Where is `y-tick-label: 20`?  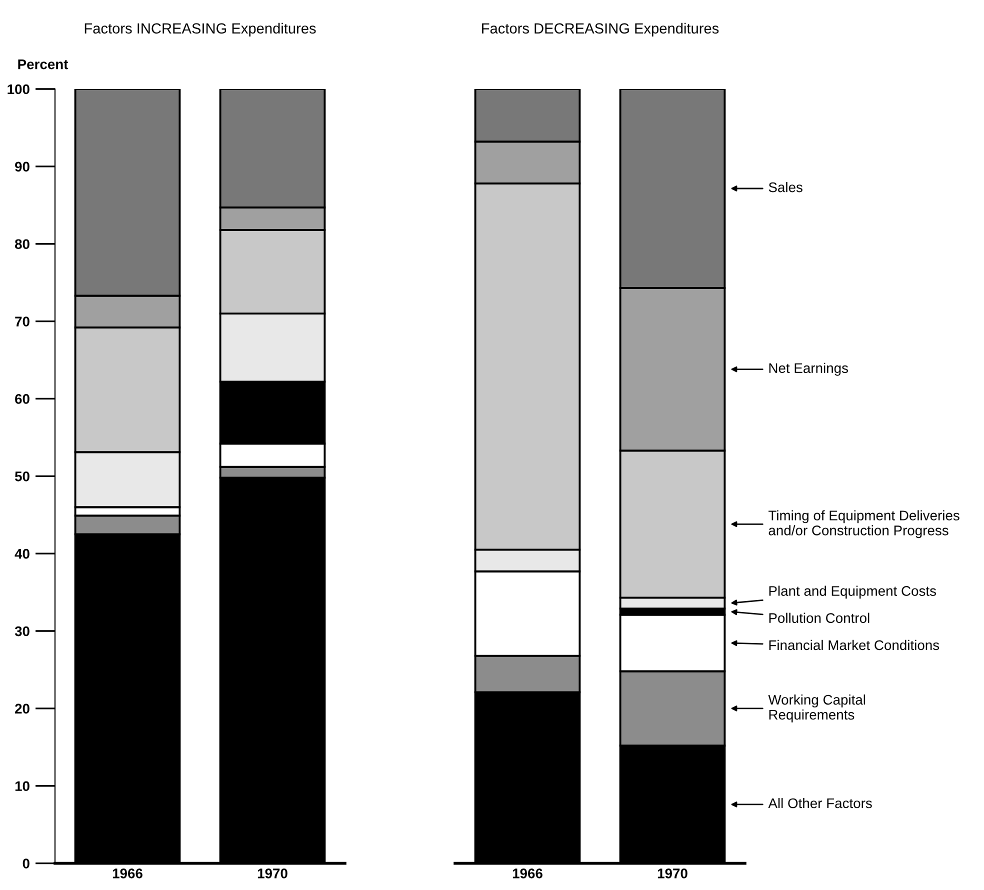 y-tick-label: 20 is located at coordinates (22, 709).